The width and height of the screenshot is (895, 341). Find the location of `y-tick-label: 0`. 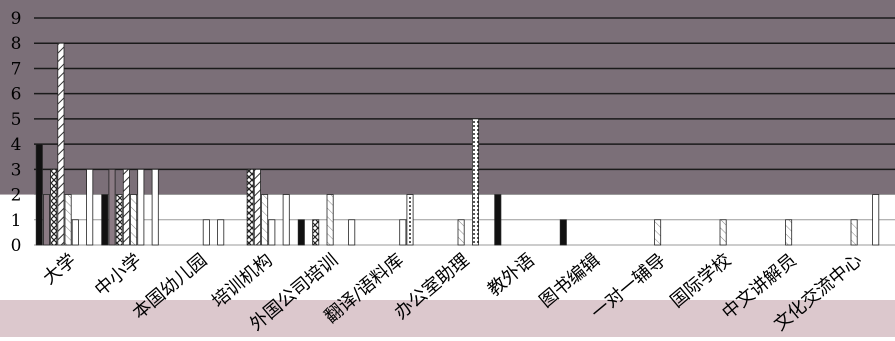

y-tick-label: 0 is located at coordinates (16, 246).